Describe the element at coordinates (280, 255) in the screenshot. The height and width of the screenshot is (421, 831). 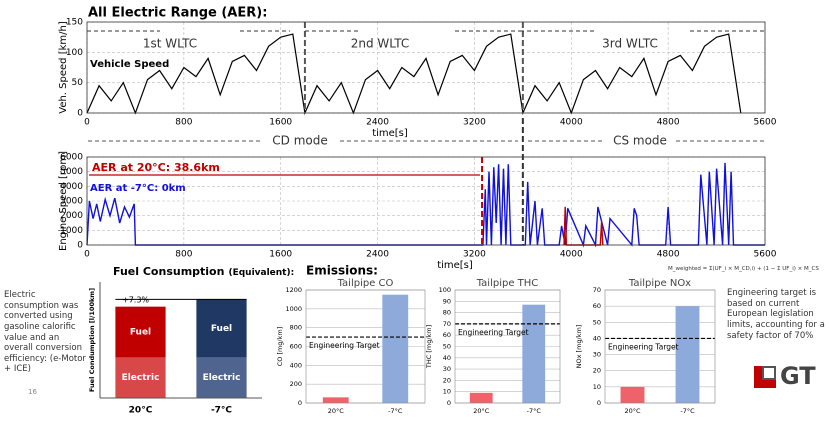
I see `x-tick-label: 1600` at that location.